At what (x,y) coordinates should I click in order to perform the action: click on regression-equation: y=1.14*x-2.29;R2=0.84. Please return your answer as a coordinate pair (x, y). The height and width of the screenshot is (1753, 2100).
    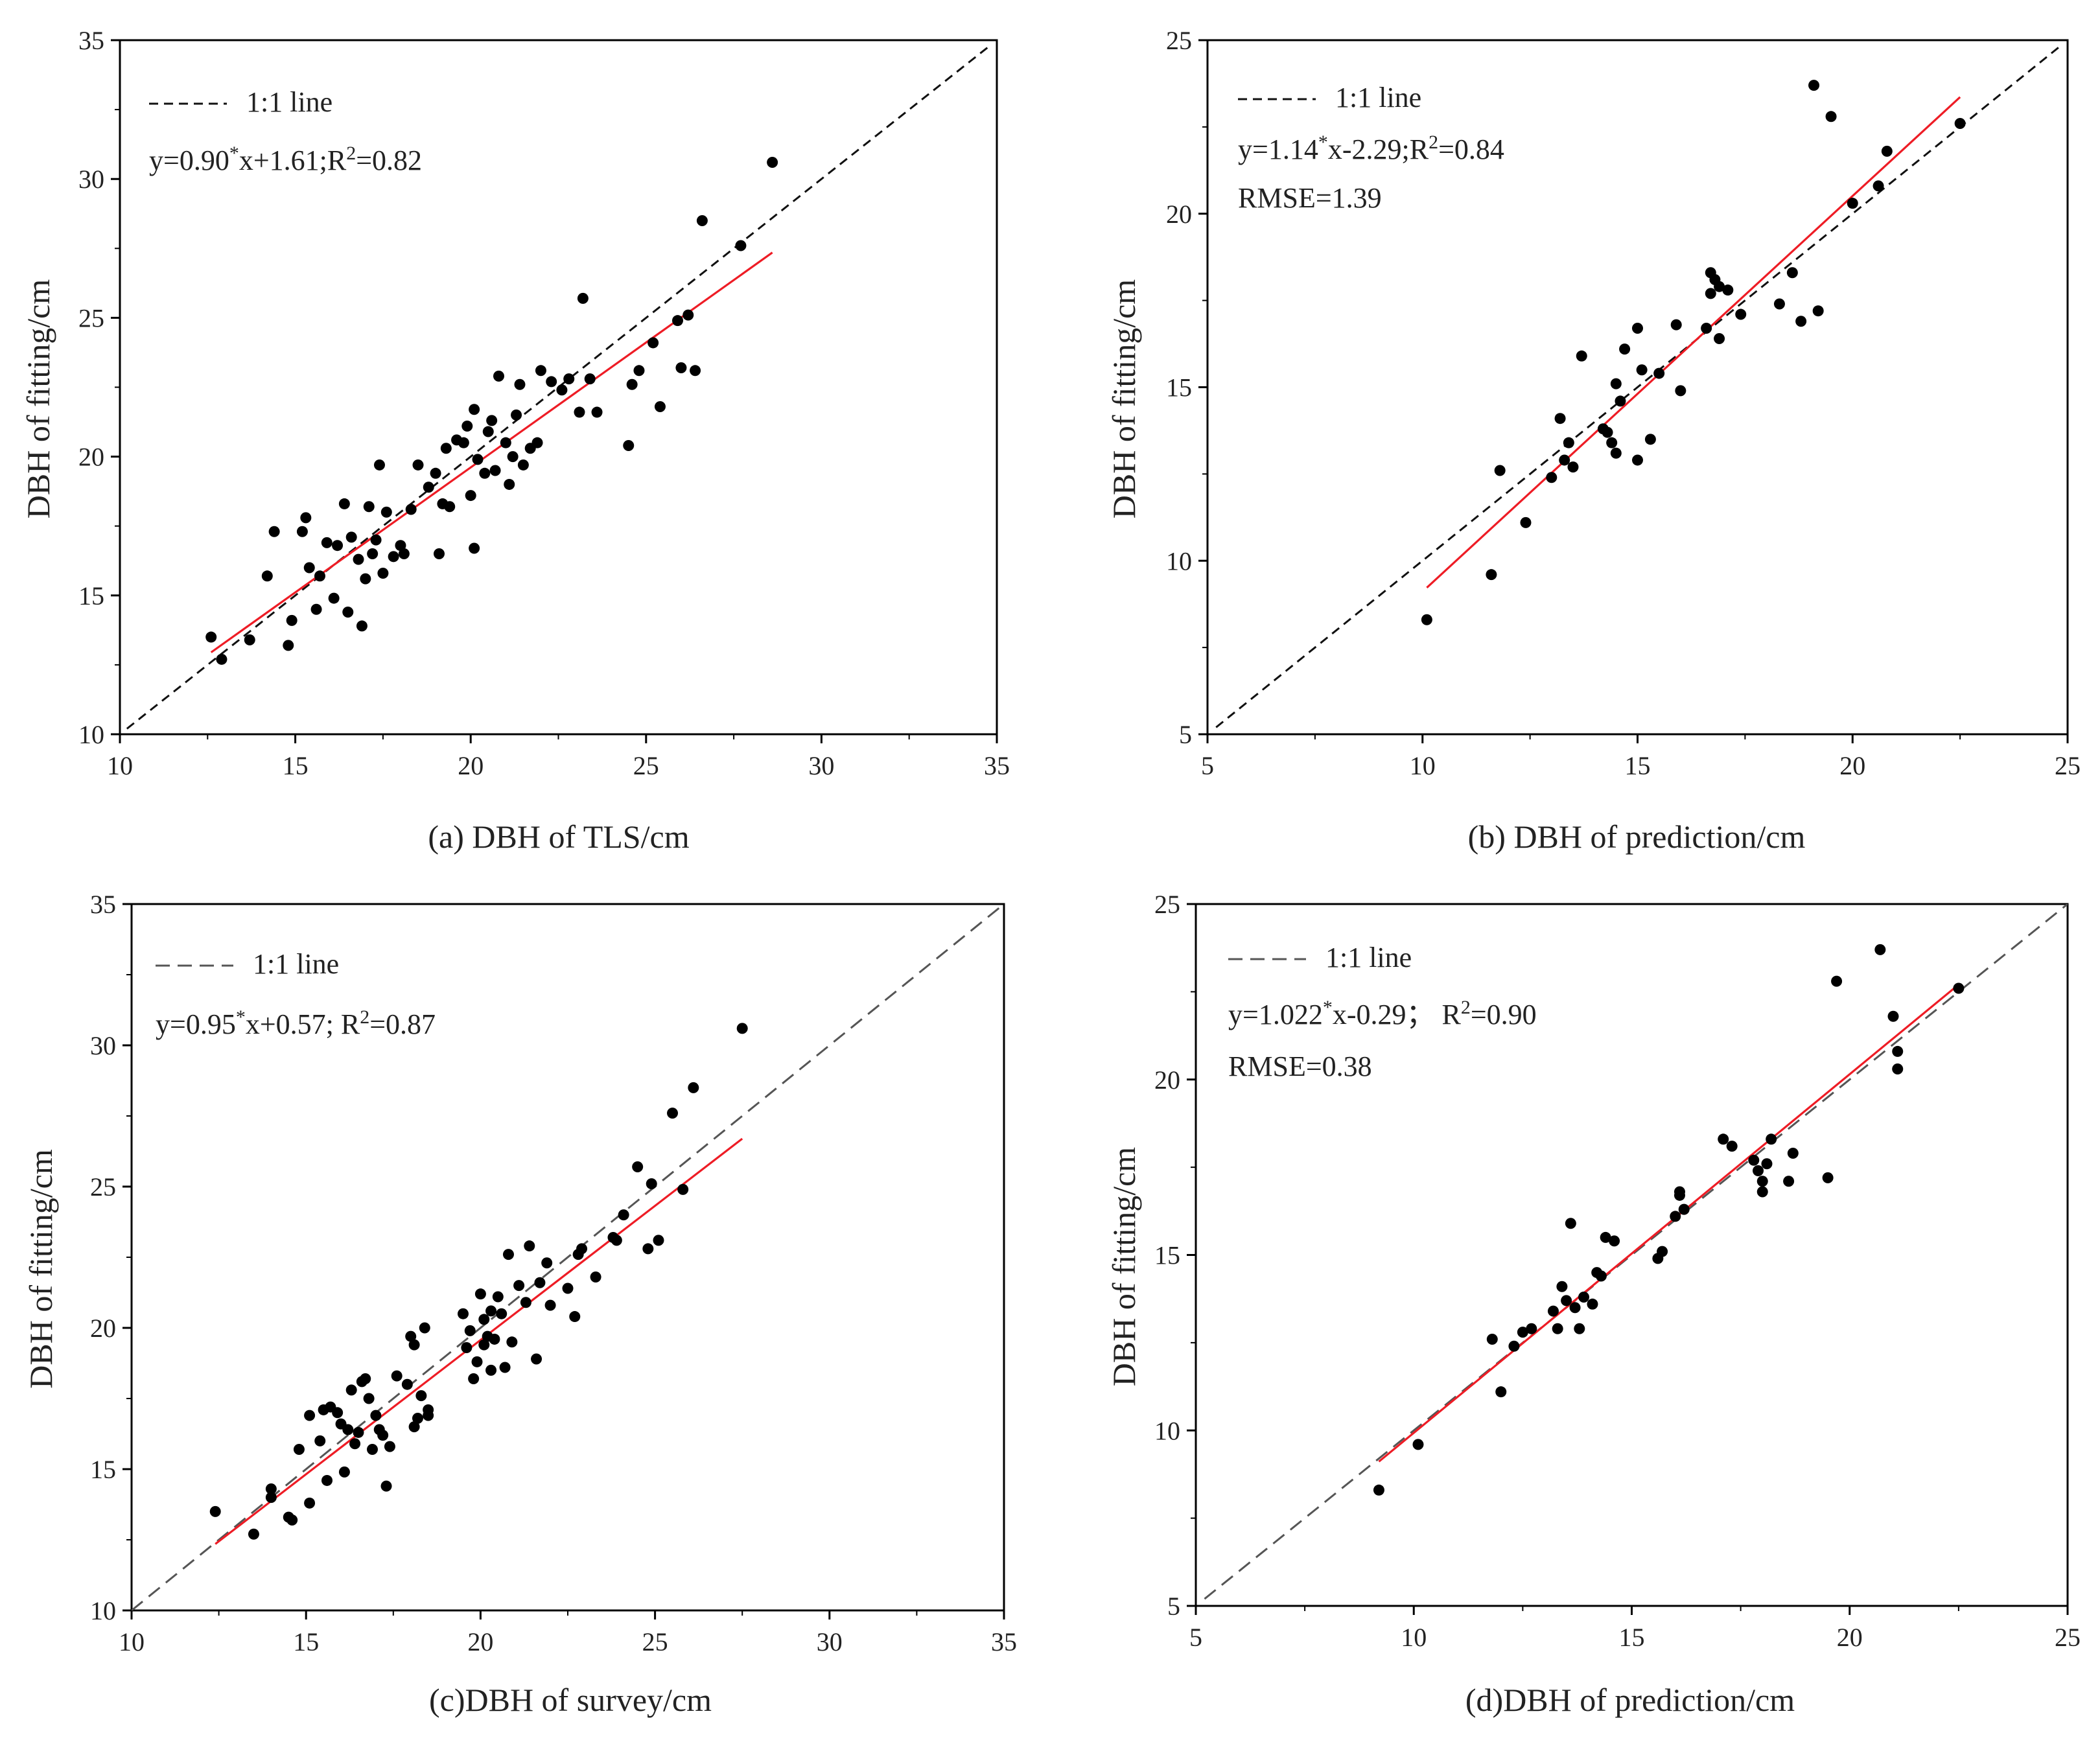
    Looking at the image, I should click on (1371, 148).